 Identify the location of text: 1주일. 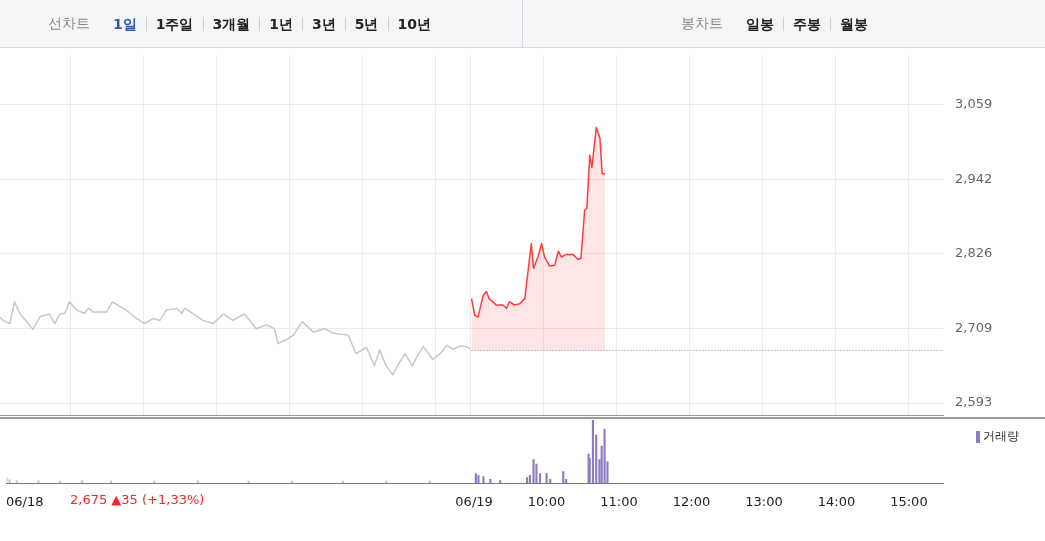
(174, 23).